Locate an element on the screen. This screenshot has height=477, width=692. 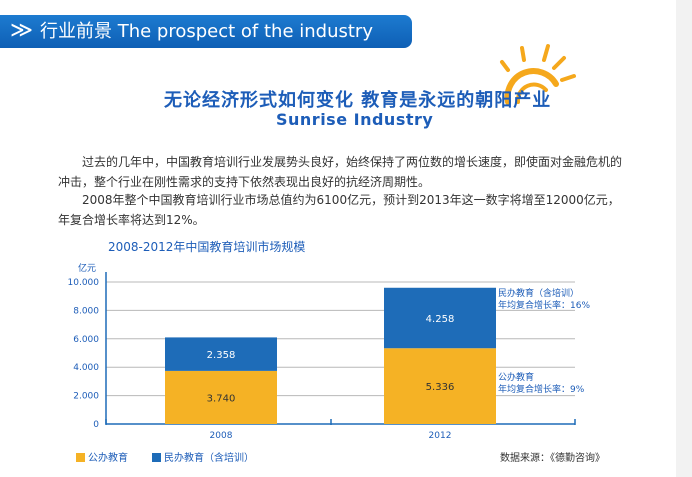
legend-swatch-private is located at coordinates (156, 457).